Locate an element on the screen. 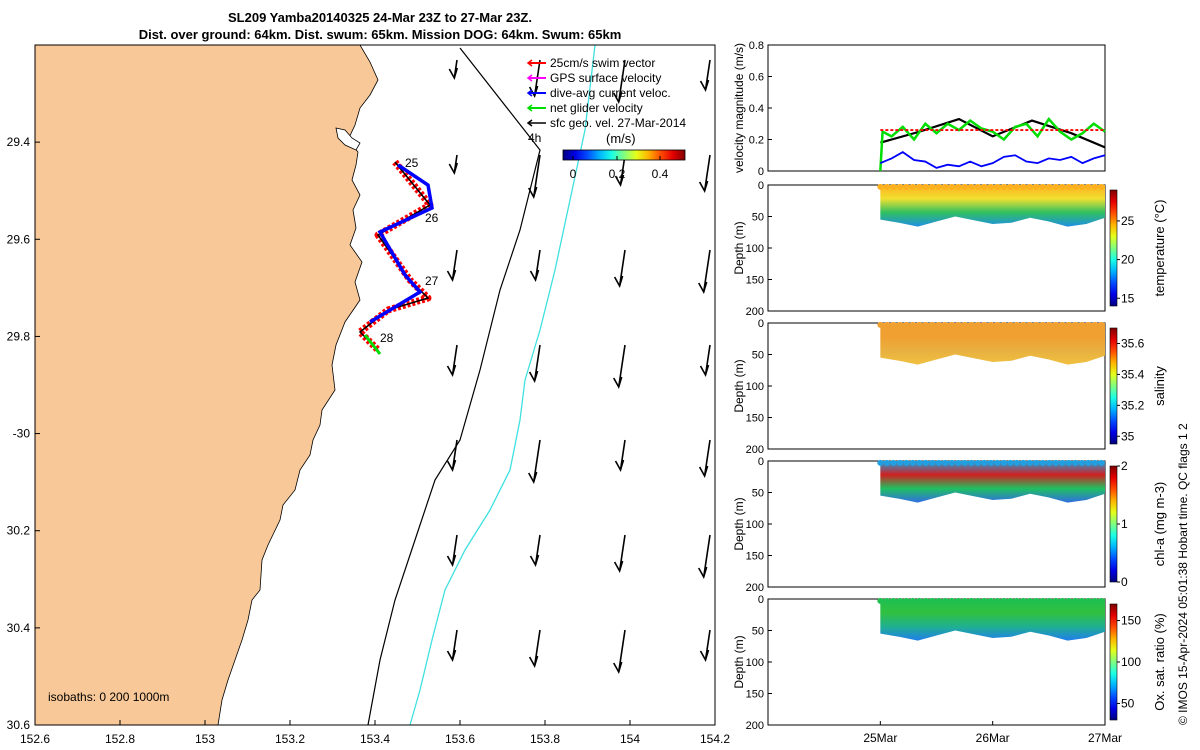 The image size is (1200, 750). velocity-panel-frame is located at coordinates (936, 108).